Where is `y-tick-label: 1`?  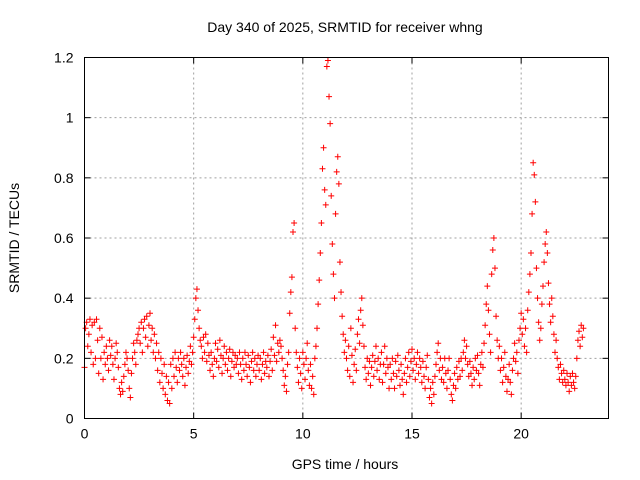
y-tick-label: 1 is located at coordinates (70, 118).